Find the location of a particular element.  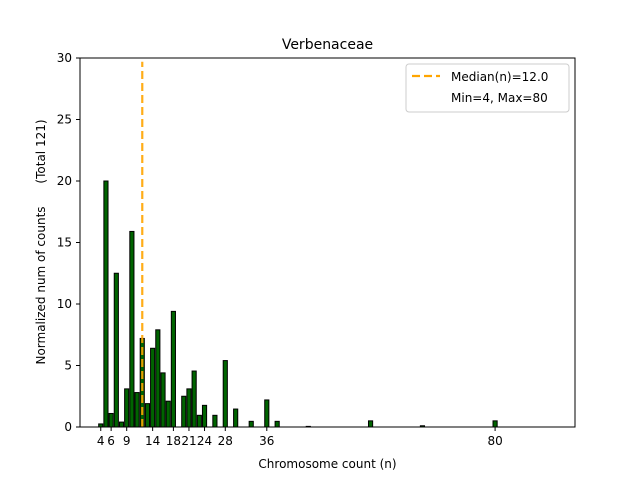

x-axis-ticks: 4 6 9 14 18 21 24 28 36 80 is located at coordinates (300, 437).